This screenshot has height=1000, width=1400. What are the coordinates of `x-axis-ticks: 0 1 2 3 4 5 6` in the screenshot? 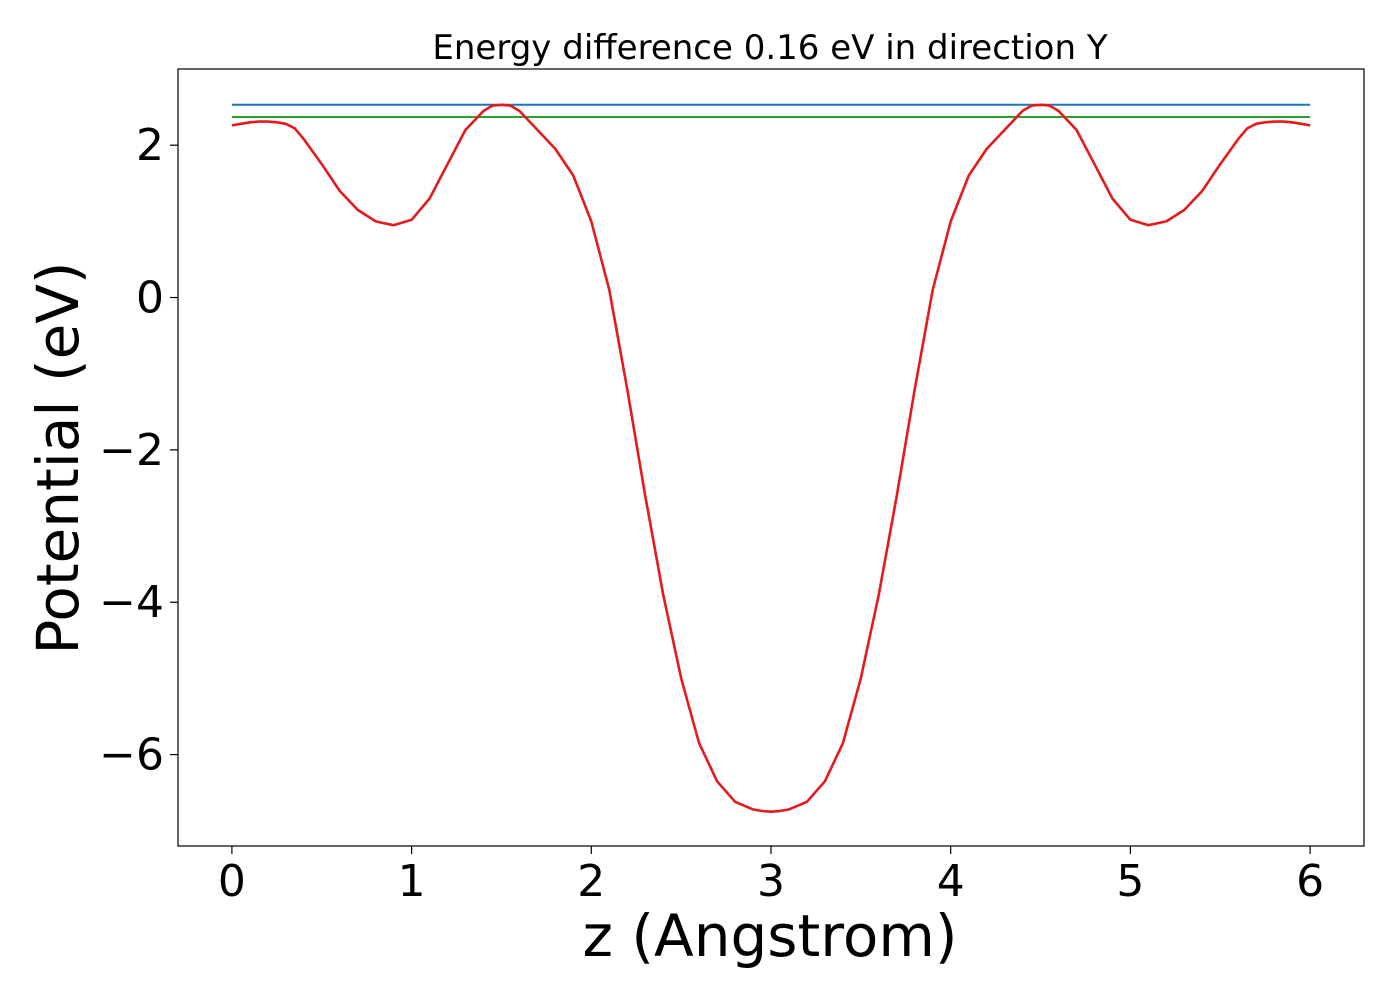 It's located at (771, 876).